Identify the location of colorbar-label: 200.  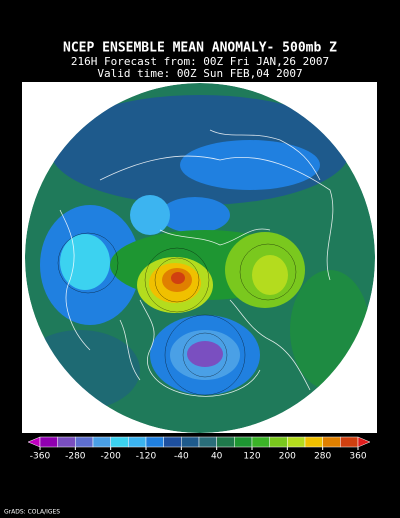
(287, 457).